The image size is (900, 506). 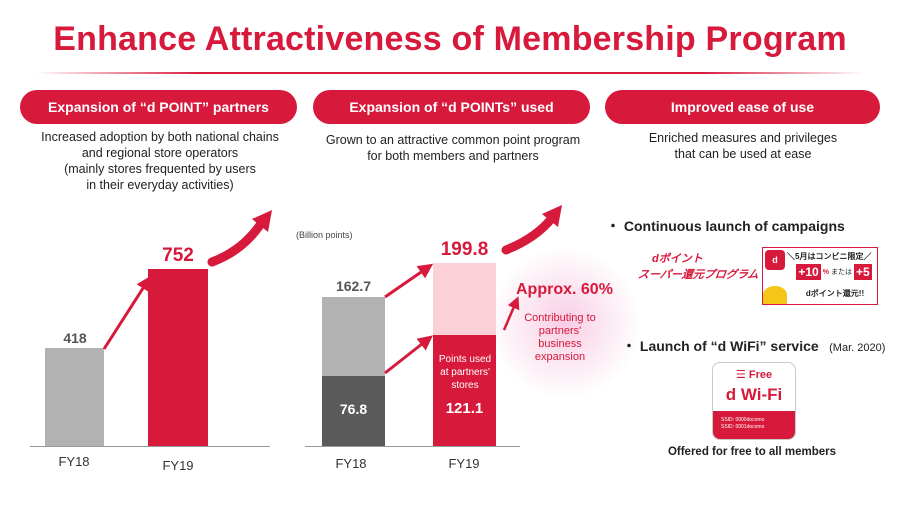 What do you see at coordinates (237, 242) in the screenshot?
I see `chart1-up-arrow-icon` at bounding box center [237, 242].